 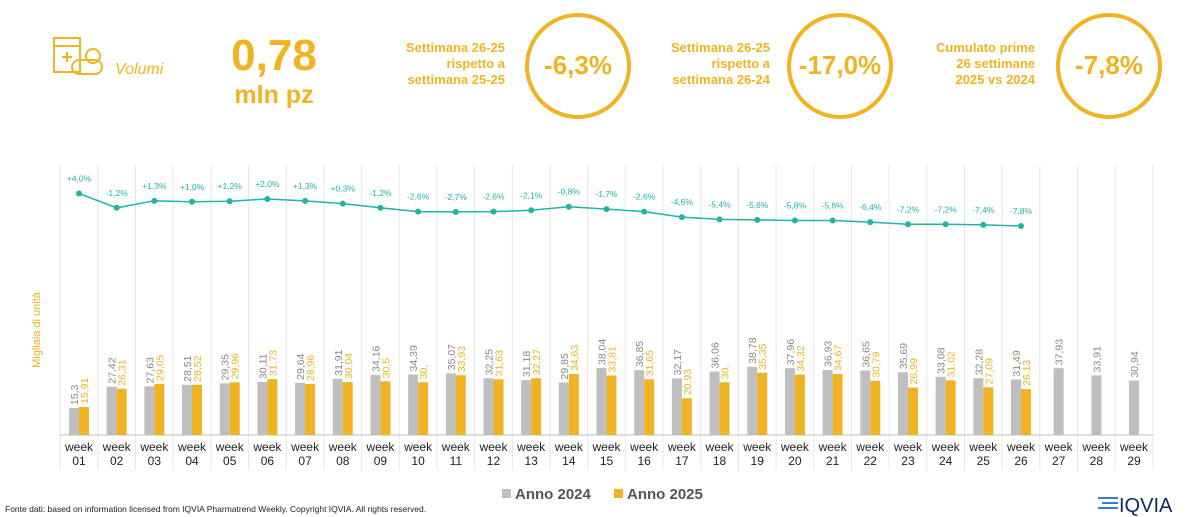 I want to click on bar-label: 32,25, so click(x=489, y=362).